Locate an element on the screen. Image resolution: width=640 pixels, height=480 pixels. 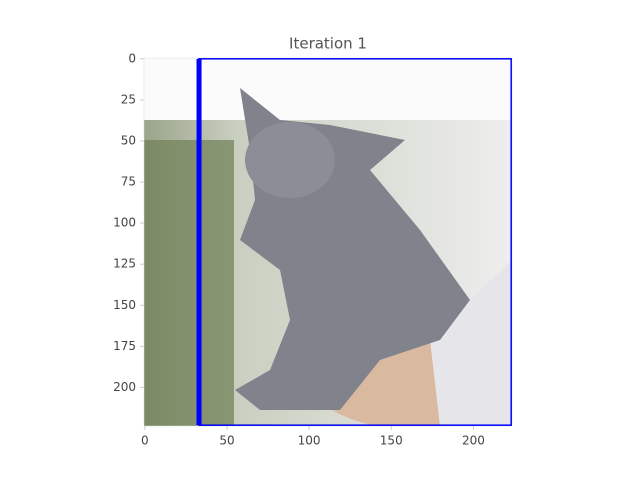
x-tick-label: 150 is located at coordinates (391, 441).